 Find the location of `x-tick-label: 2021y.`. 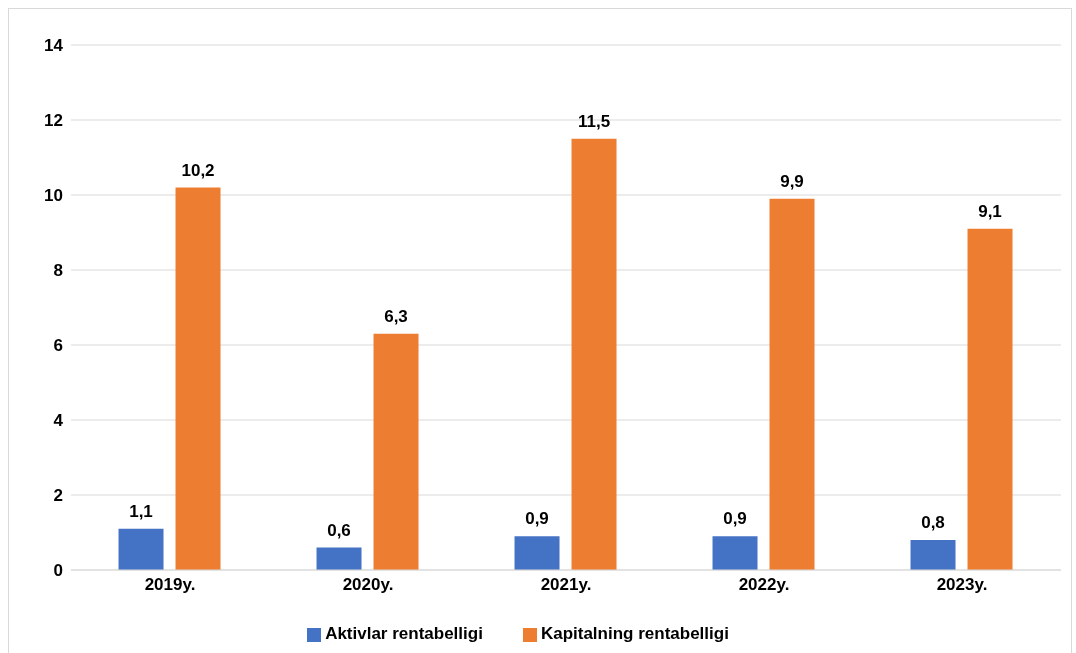

x-tick-label: 2021y. is located at coordinates (566, 585).